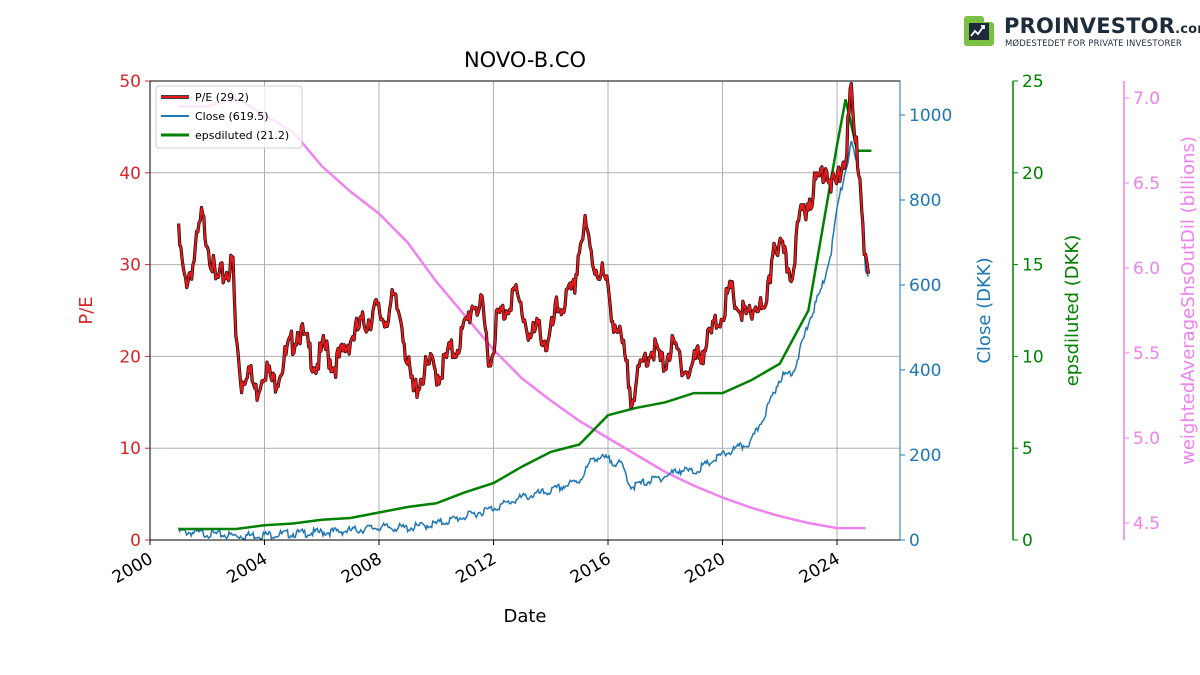  What do you see at coordinates (1033, 266) in the screenshot?
I see `eps-tick-label: 15` at bounding box center [1033, 266].